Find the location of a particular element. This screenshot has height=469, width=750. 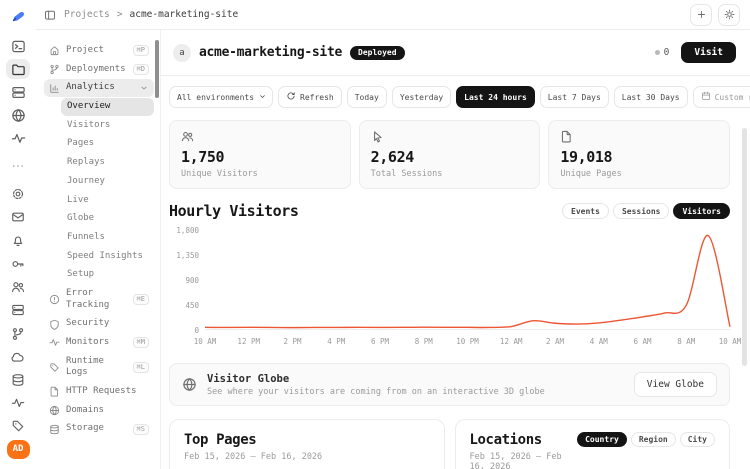

rail-globe-icon is located at coordinates (18, 116).